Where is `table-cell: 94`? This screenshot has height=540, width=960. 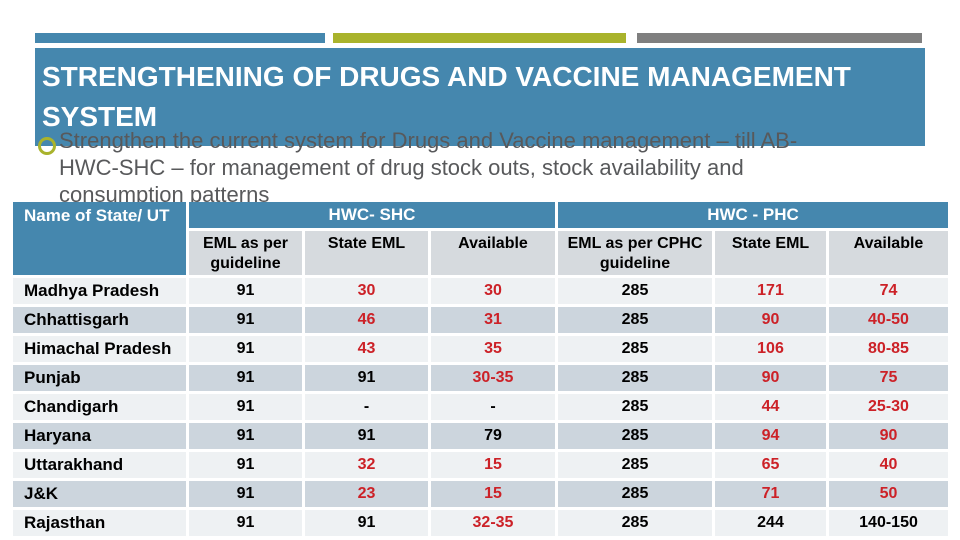 table-cell: 94 is located at coordinates (770, 436).